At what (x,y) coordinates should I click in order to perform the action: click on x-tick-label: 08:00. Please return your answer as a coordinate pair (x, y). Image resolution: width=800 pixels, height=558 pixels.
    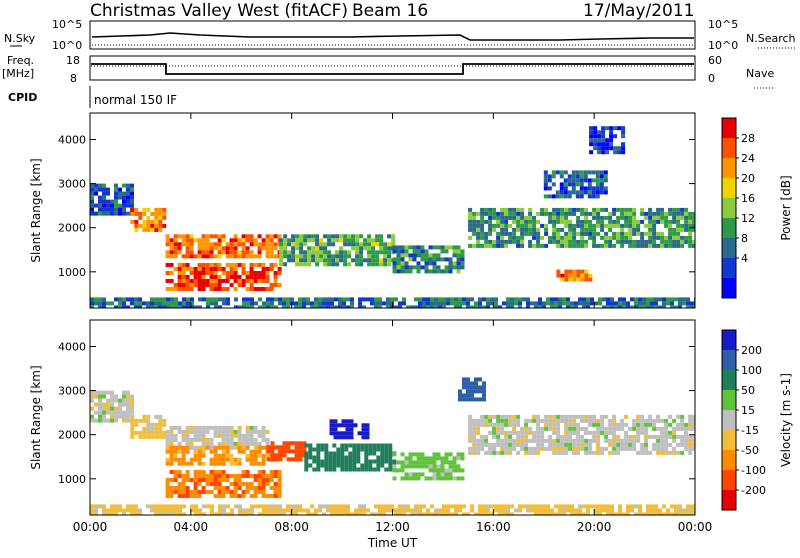
    Looking at the image, I should click on (291, 527).